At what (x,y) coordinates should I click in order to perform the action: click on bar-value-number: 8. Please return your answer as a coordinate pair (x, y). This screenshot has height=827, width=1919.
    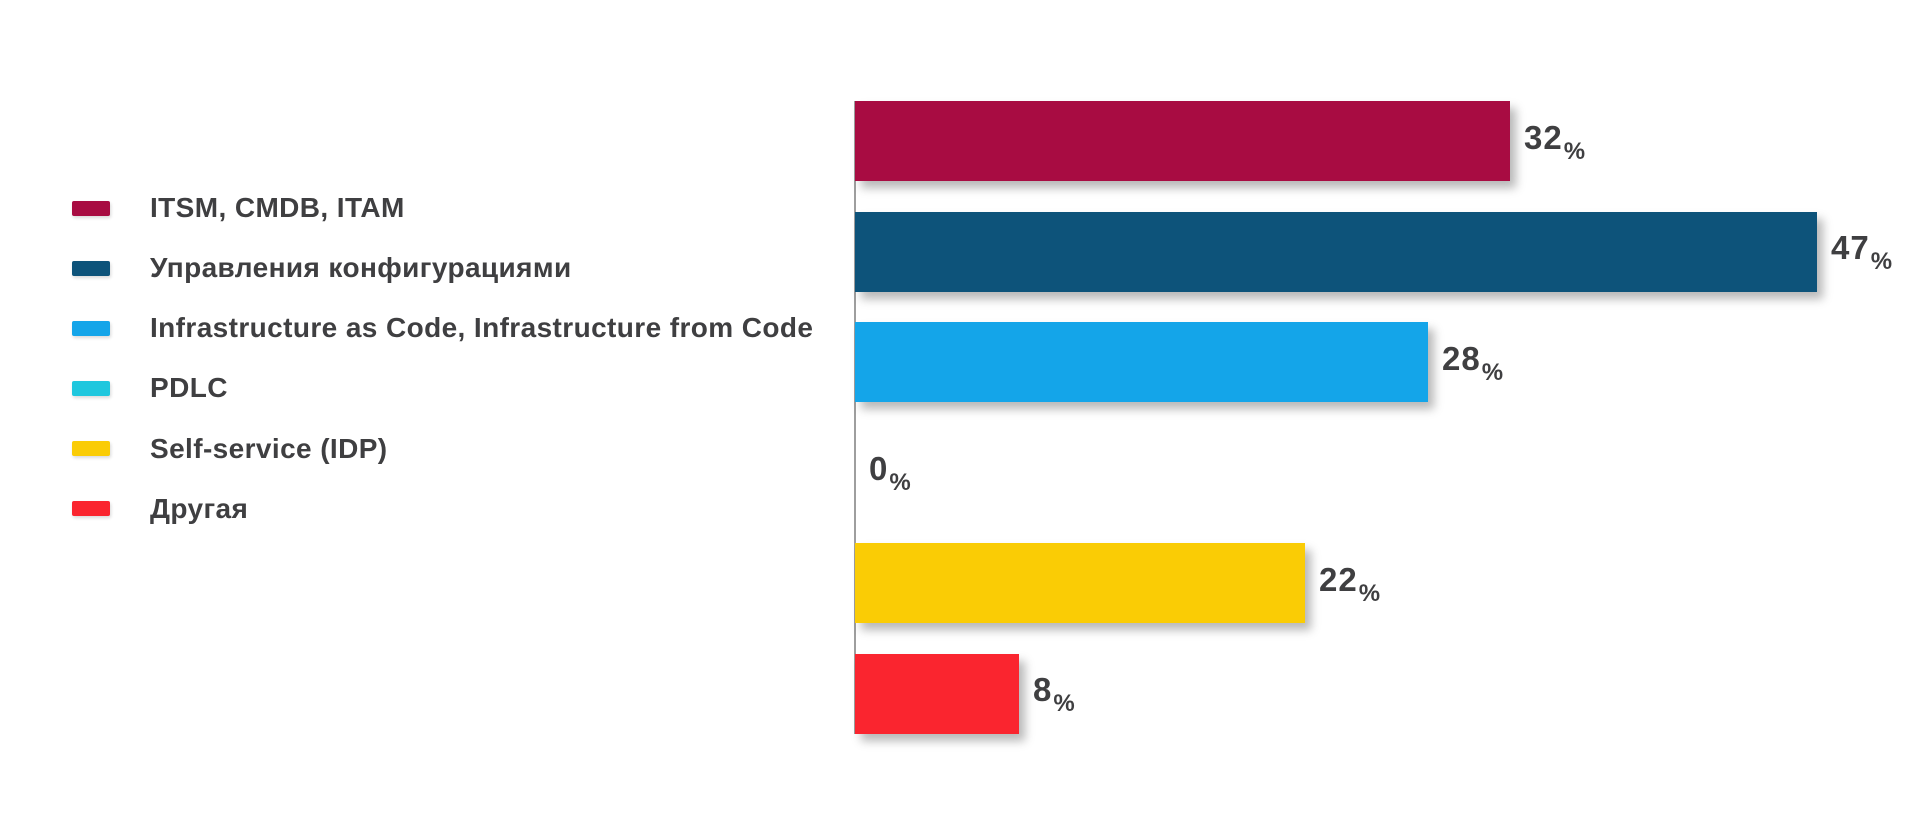
    Looking at the image, I should click on (1043, 689).